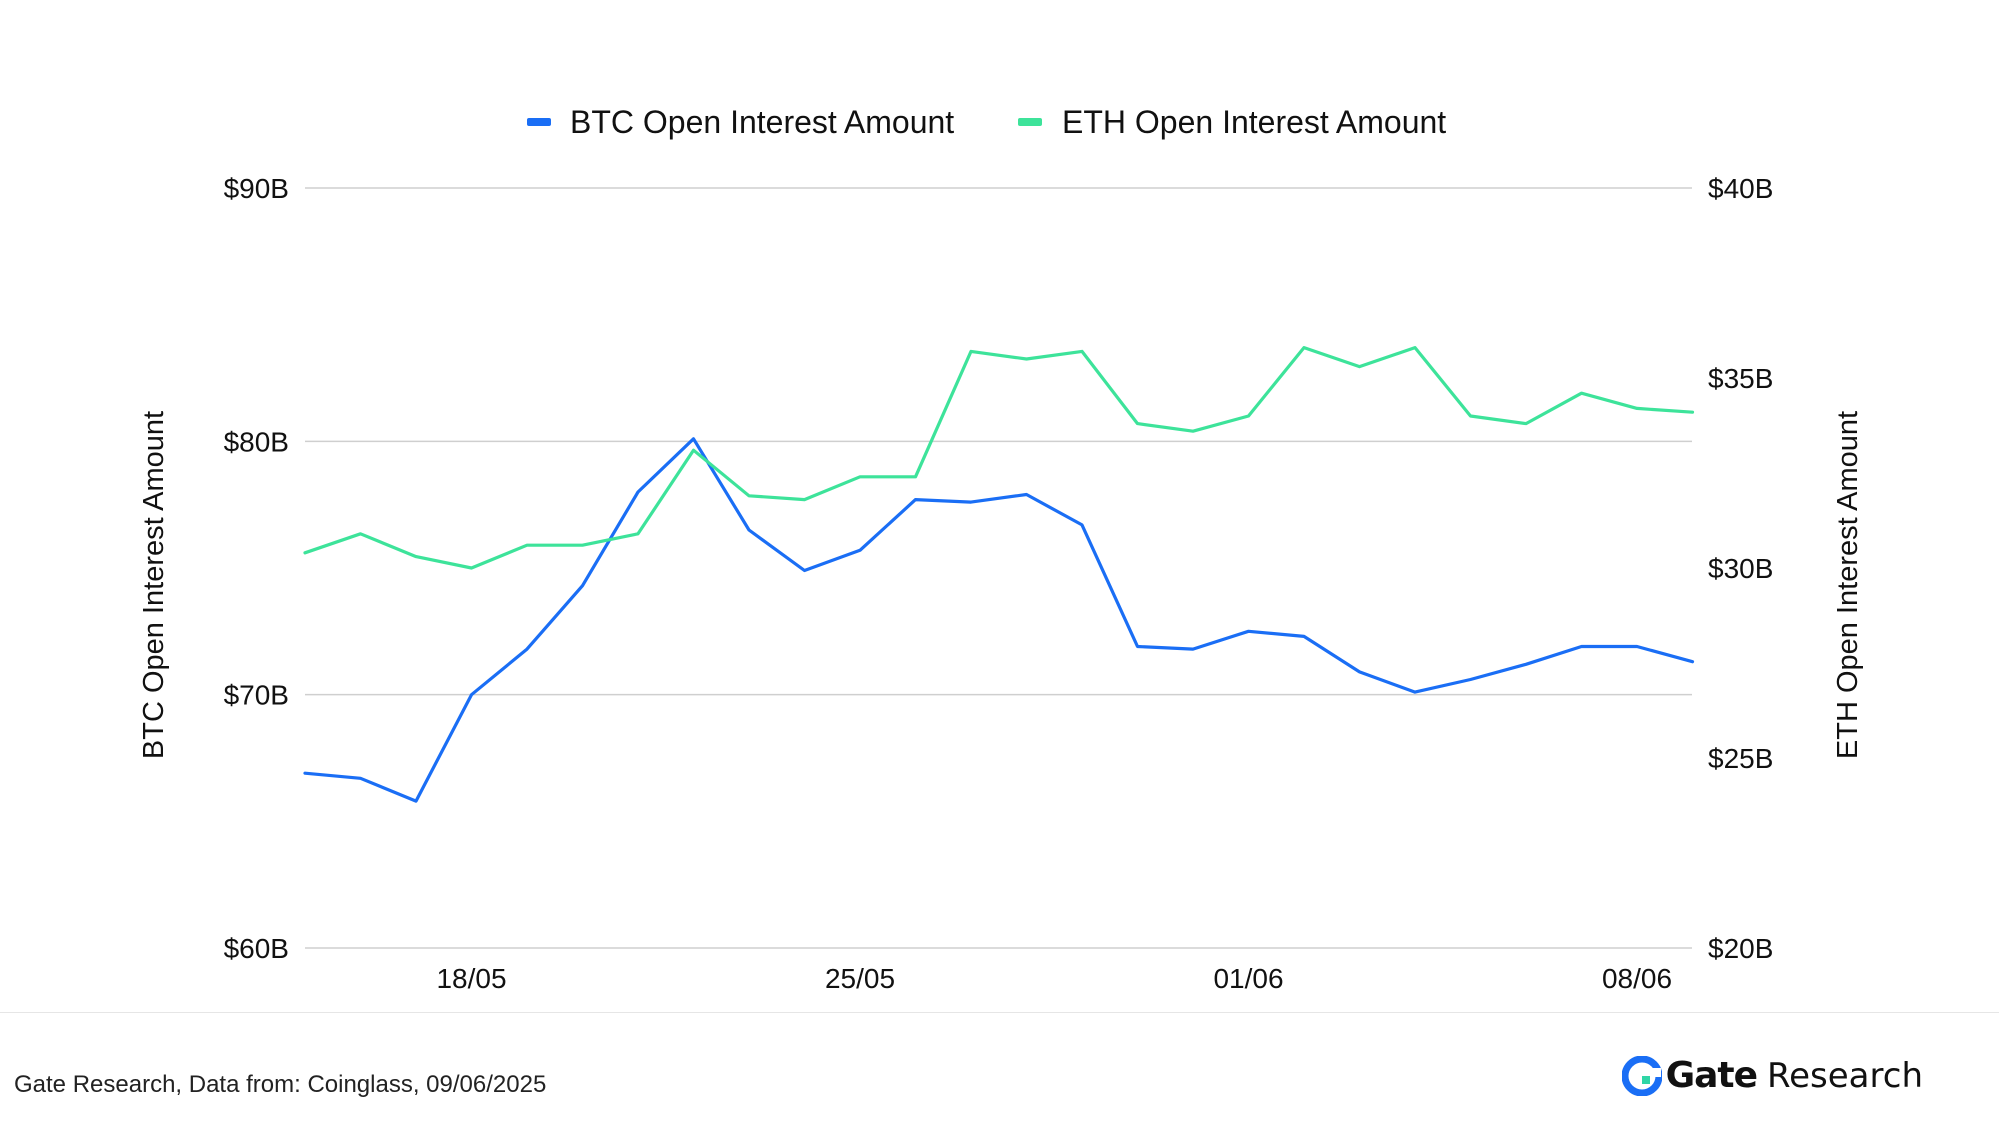 This screenshot has height=1134, width=1999. I want to click on brand-suffix: Research, so click(1845, 1075).